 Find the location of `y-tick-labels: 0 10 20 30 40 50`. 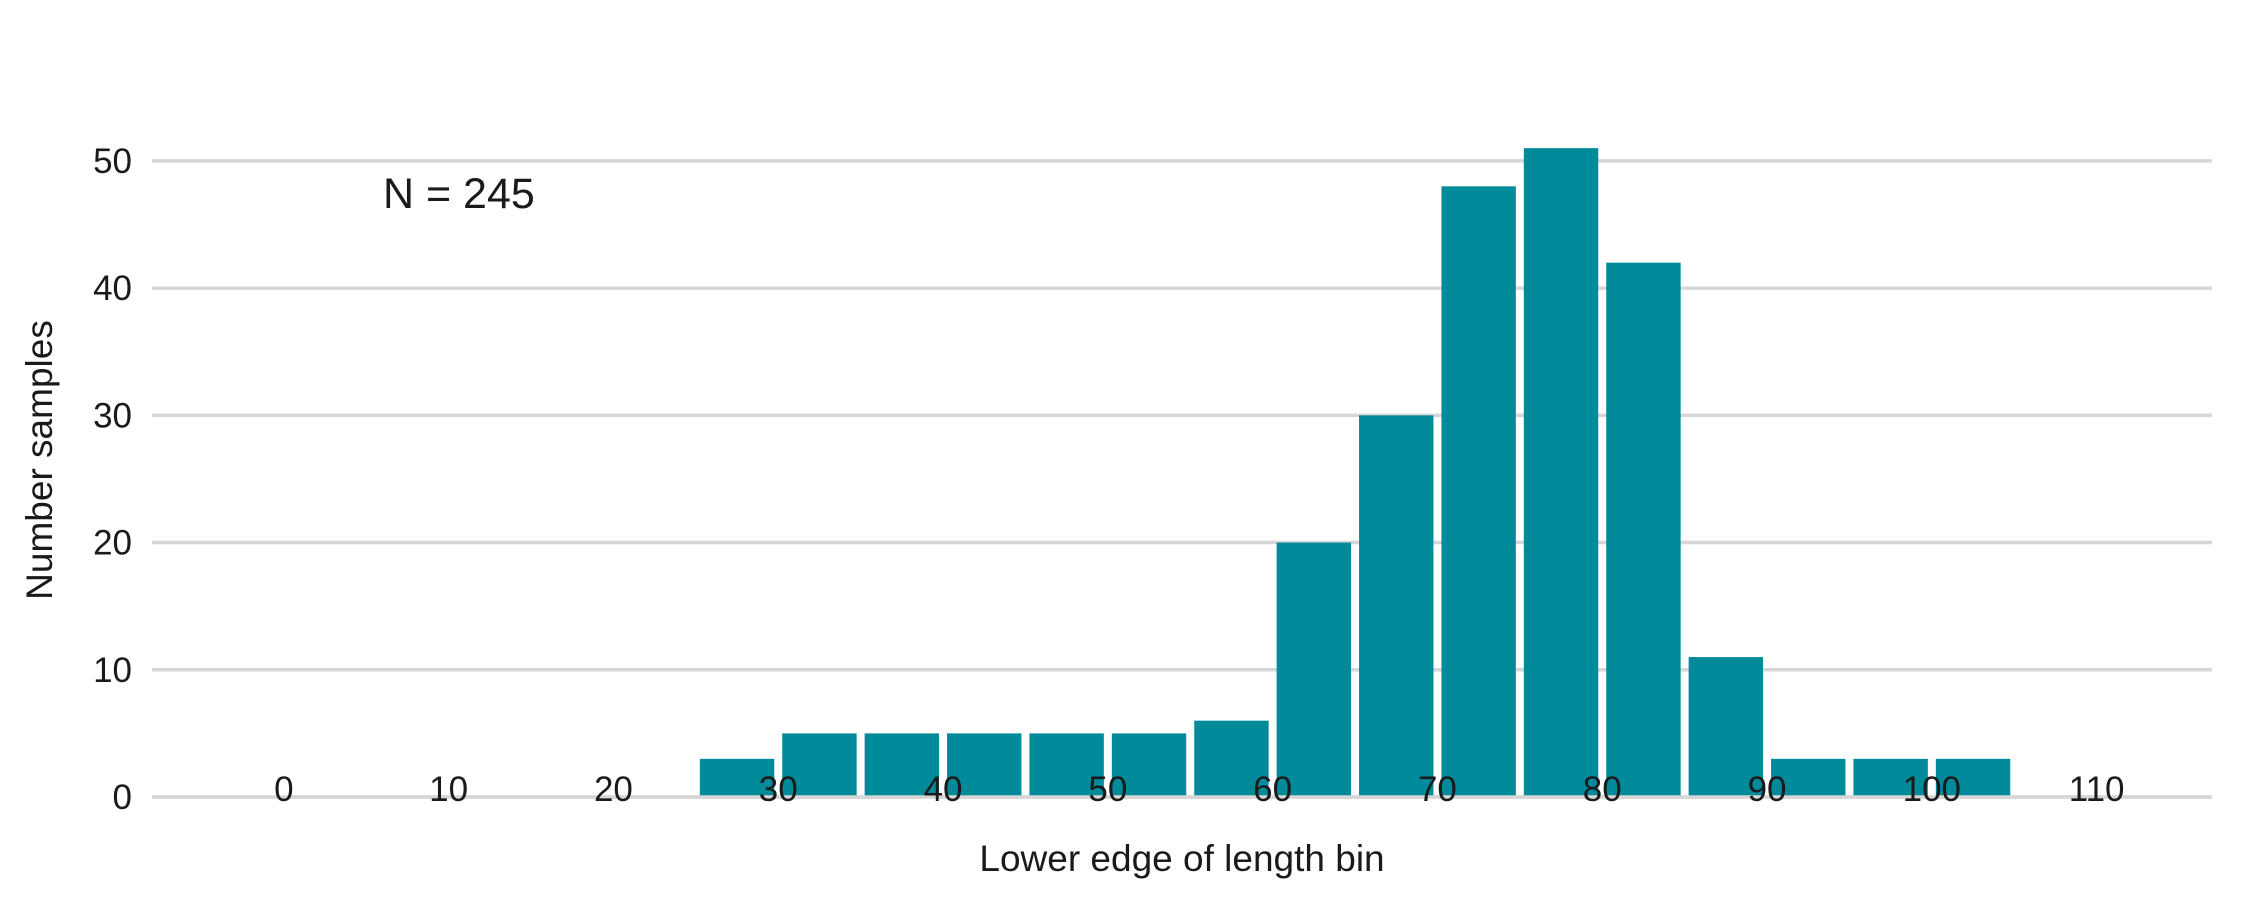

y-tick-labels: 0 10 20 30 40 50 is located at coordinates (112, 479).